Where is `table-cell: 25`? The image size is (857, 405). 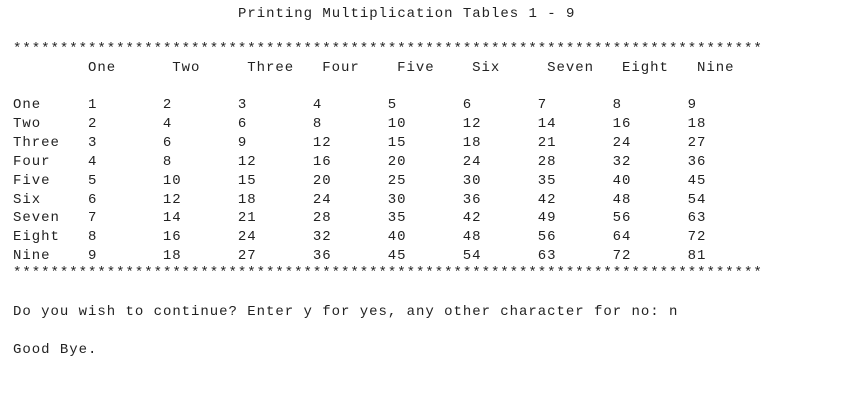 table-cell: 25 is located at coordinates (397, 180).